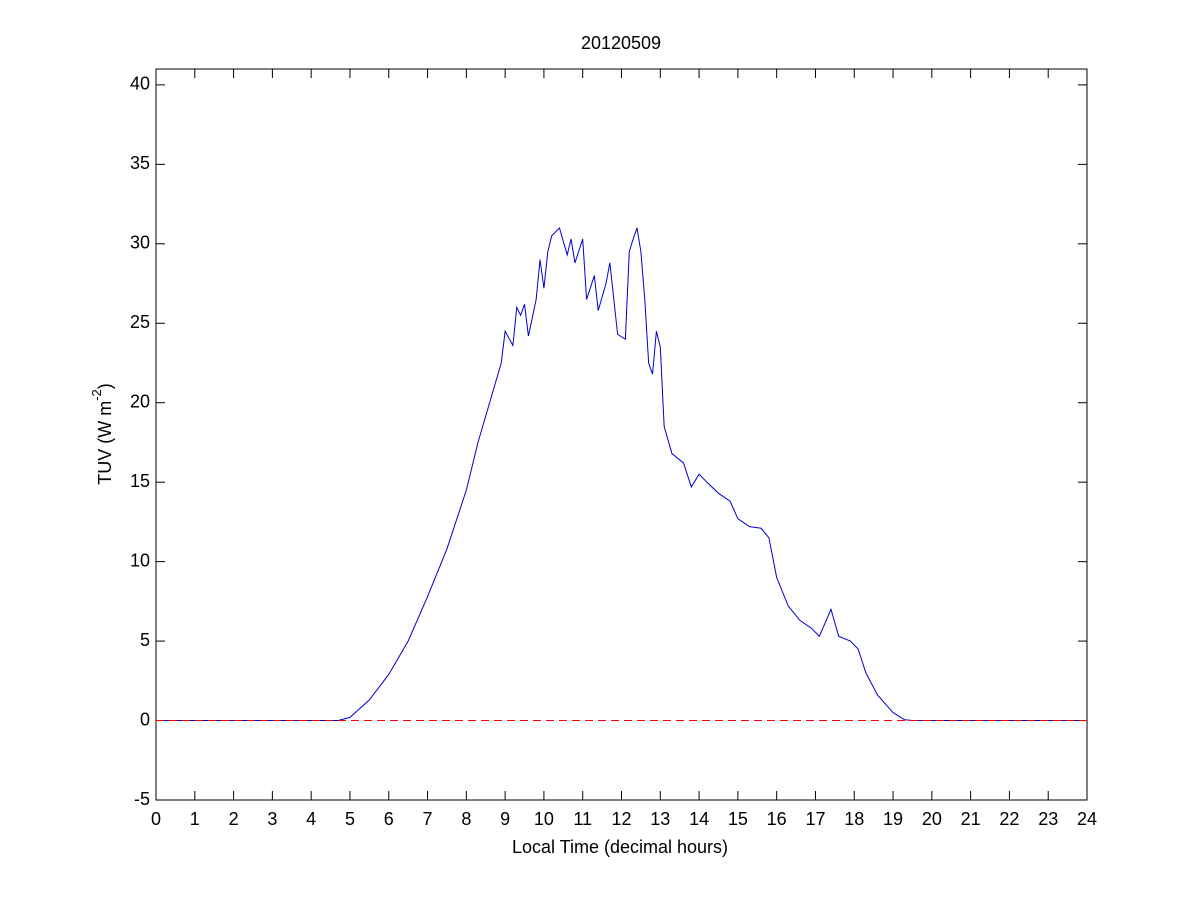 The width and height of the screenshot is (1201, 900). What do you see at coordinates (1009, 819) in the screenshot?
I see `x-tick-label: 22` at bounding box center [1009, 819].